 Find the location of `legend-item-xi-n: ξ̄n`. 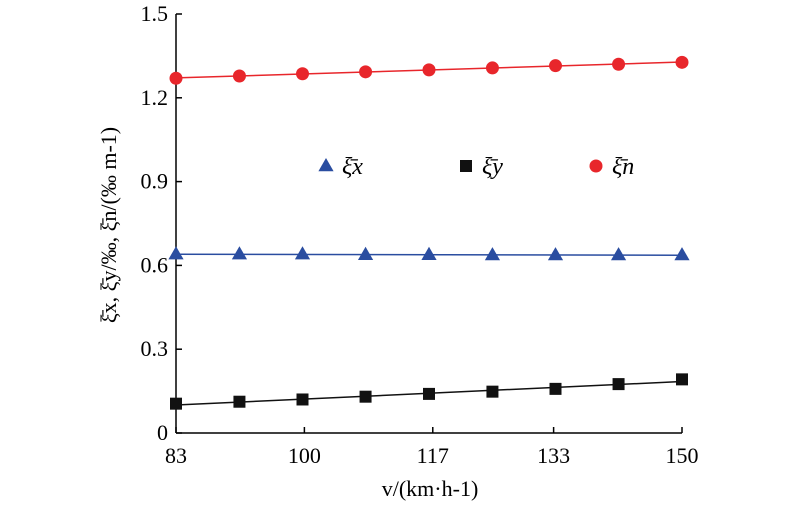

legend-item-xi-n: ξ̄n is located at coordinates (611, 167).